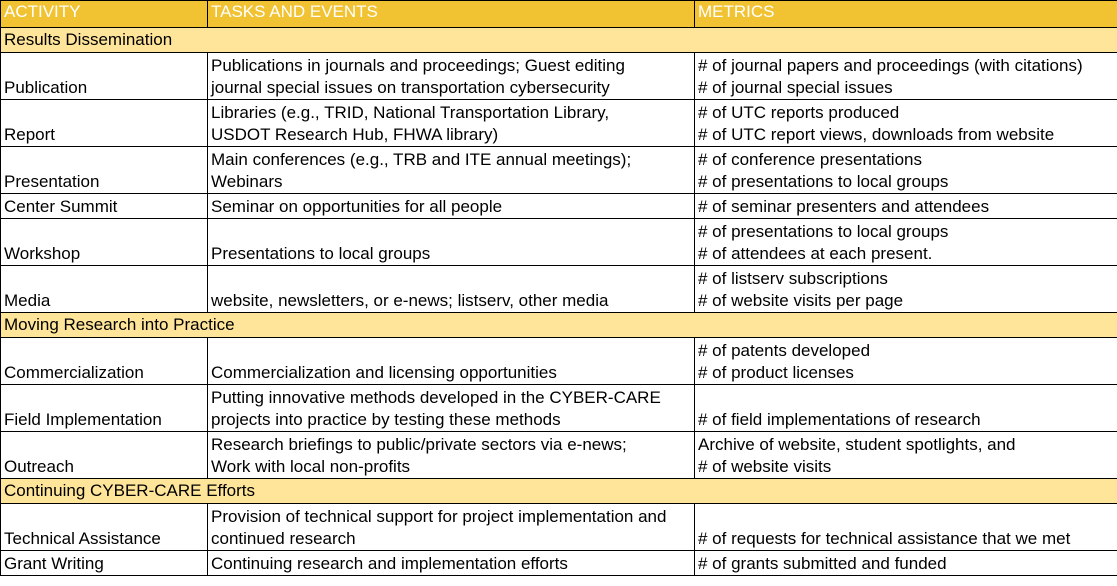 This screenshot has height=586, width=1117. I want to click on cell-line: Webinars, so click(247, 181).